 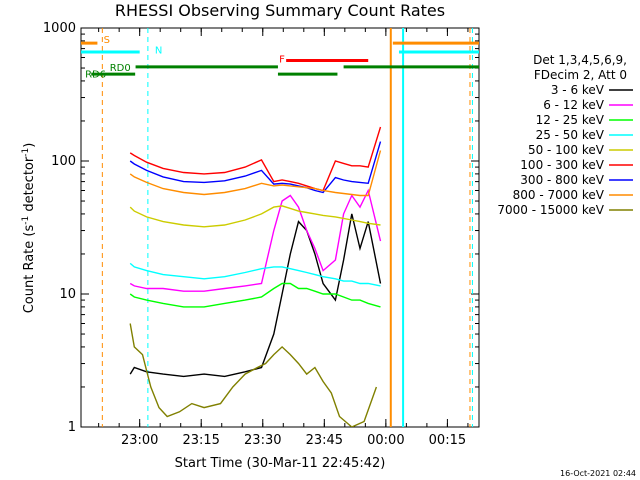 What do you see at coordinates (574, 105) in the screenshot?
I see `legend-label: 6 - 12 keV` at bounding box center [574, 105].